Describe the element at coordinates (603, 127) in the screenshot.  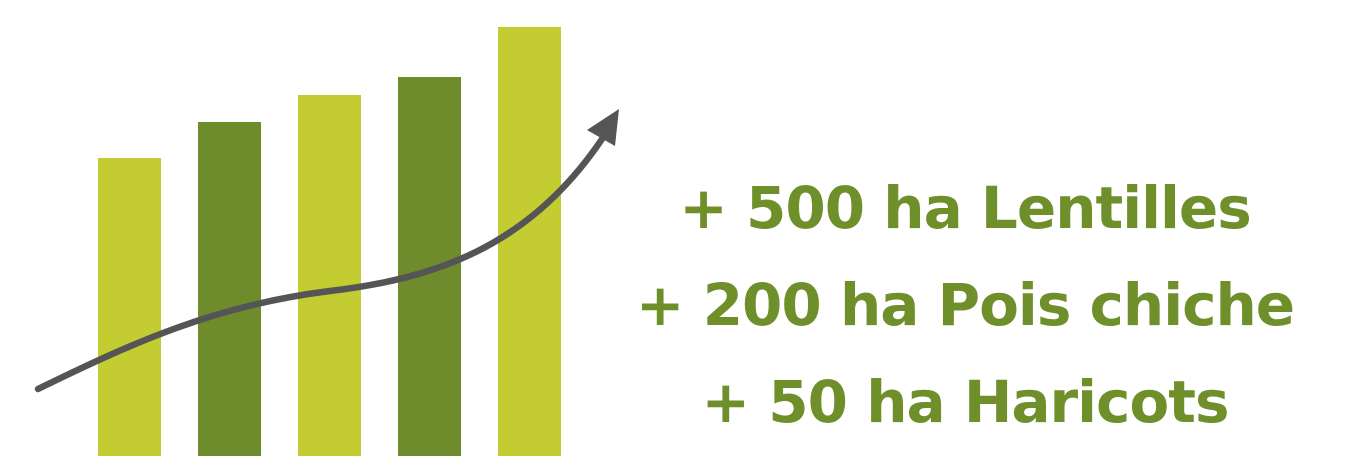
I see `trend-arrow-head` at that location.